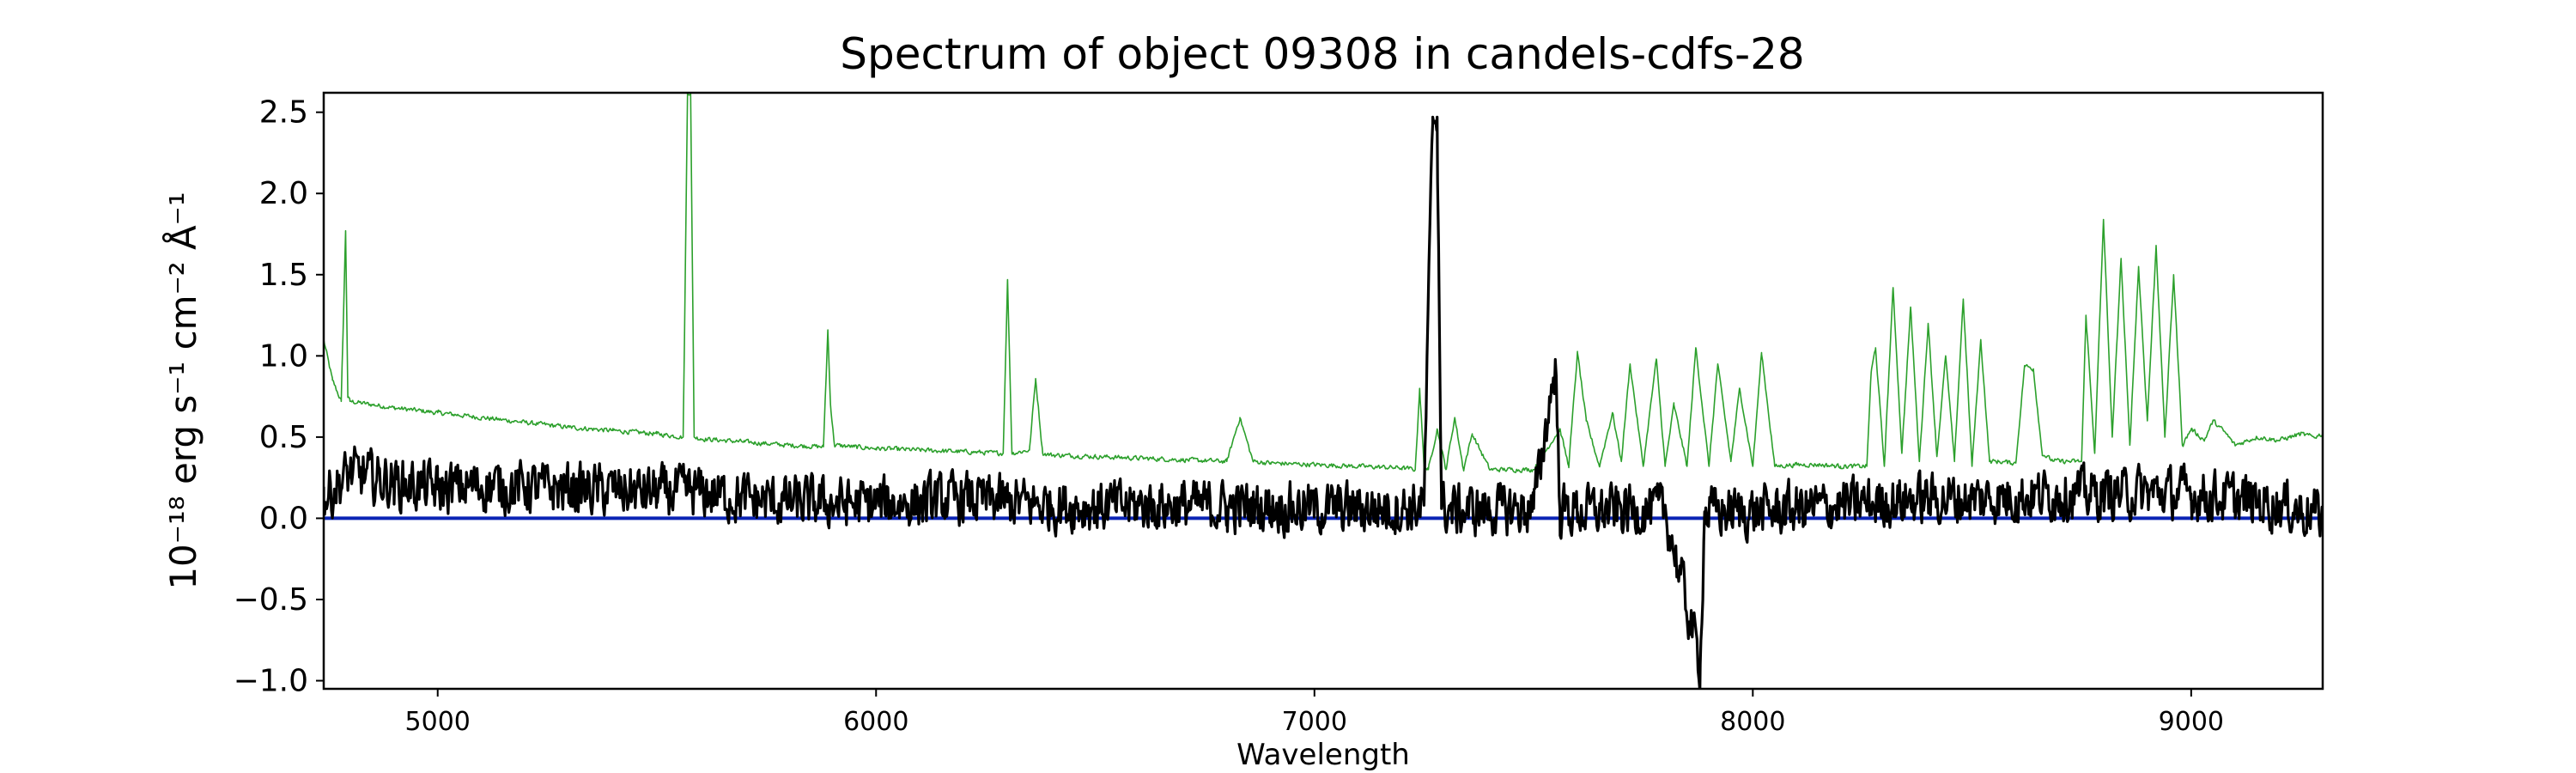 The width and height of the screenshot is (2576, 773). What do you see at coordinates (876, 722) in the screenshot?
I see `x-tick-label: 6000` at bounding box center [876, 722].